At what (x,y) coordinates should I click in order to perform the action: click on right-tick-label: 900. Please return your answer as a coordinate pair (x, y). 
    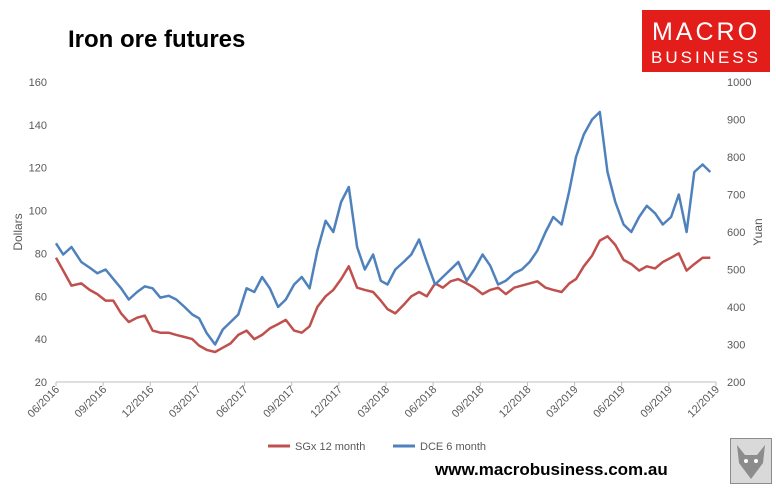
    Looking at the image, I should click on (736, 121).